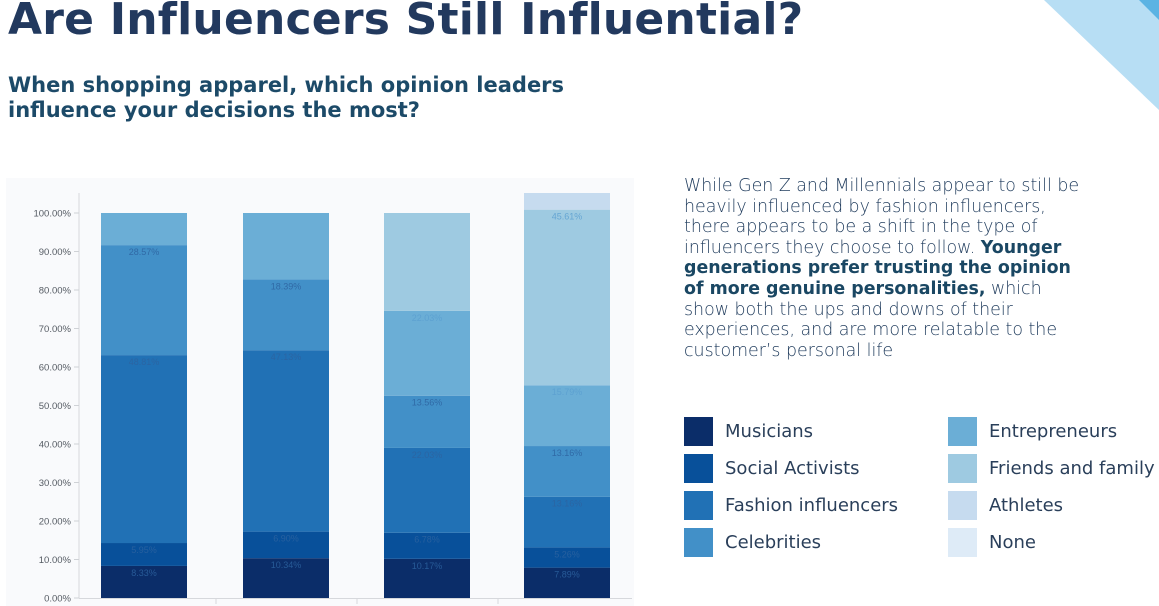 The width and height of the screenshot is (1159, 606). I want to click on data-label: 10.17%, so click(427, 566).